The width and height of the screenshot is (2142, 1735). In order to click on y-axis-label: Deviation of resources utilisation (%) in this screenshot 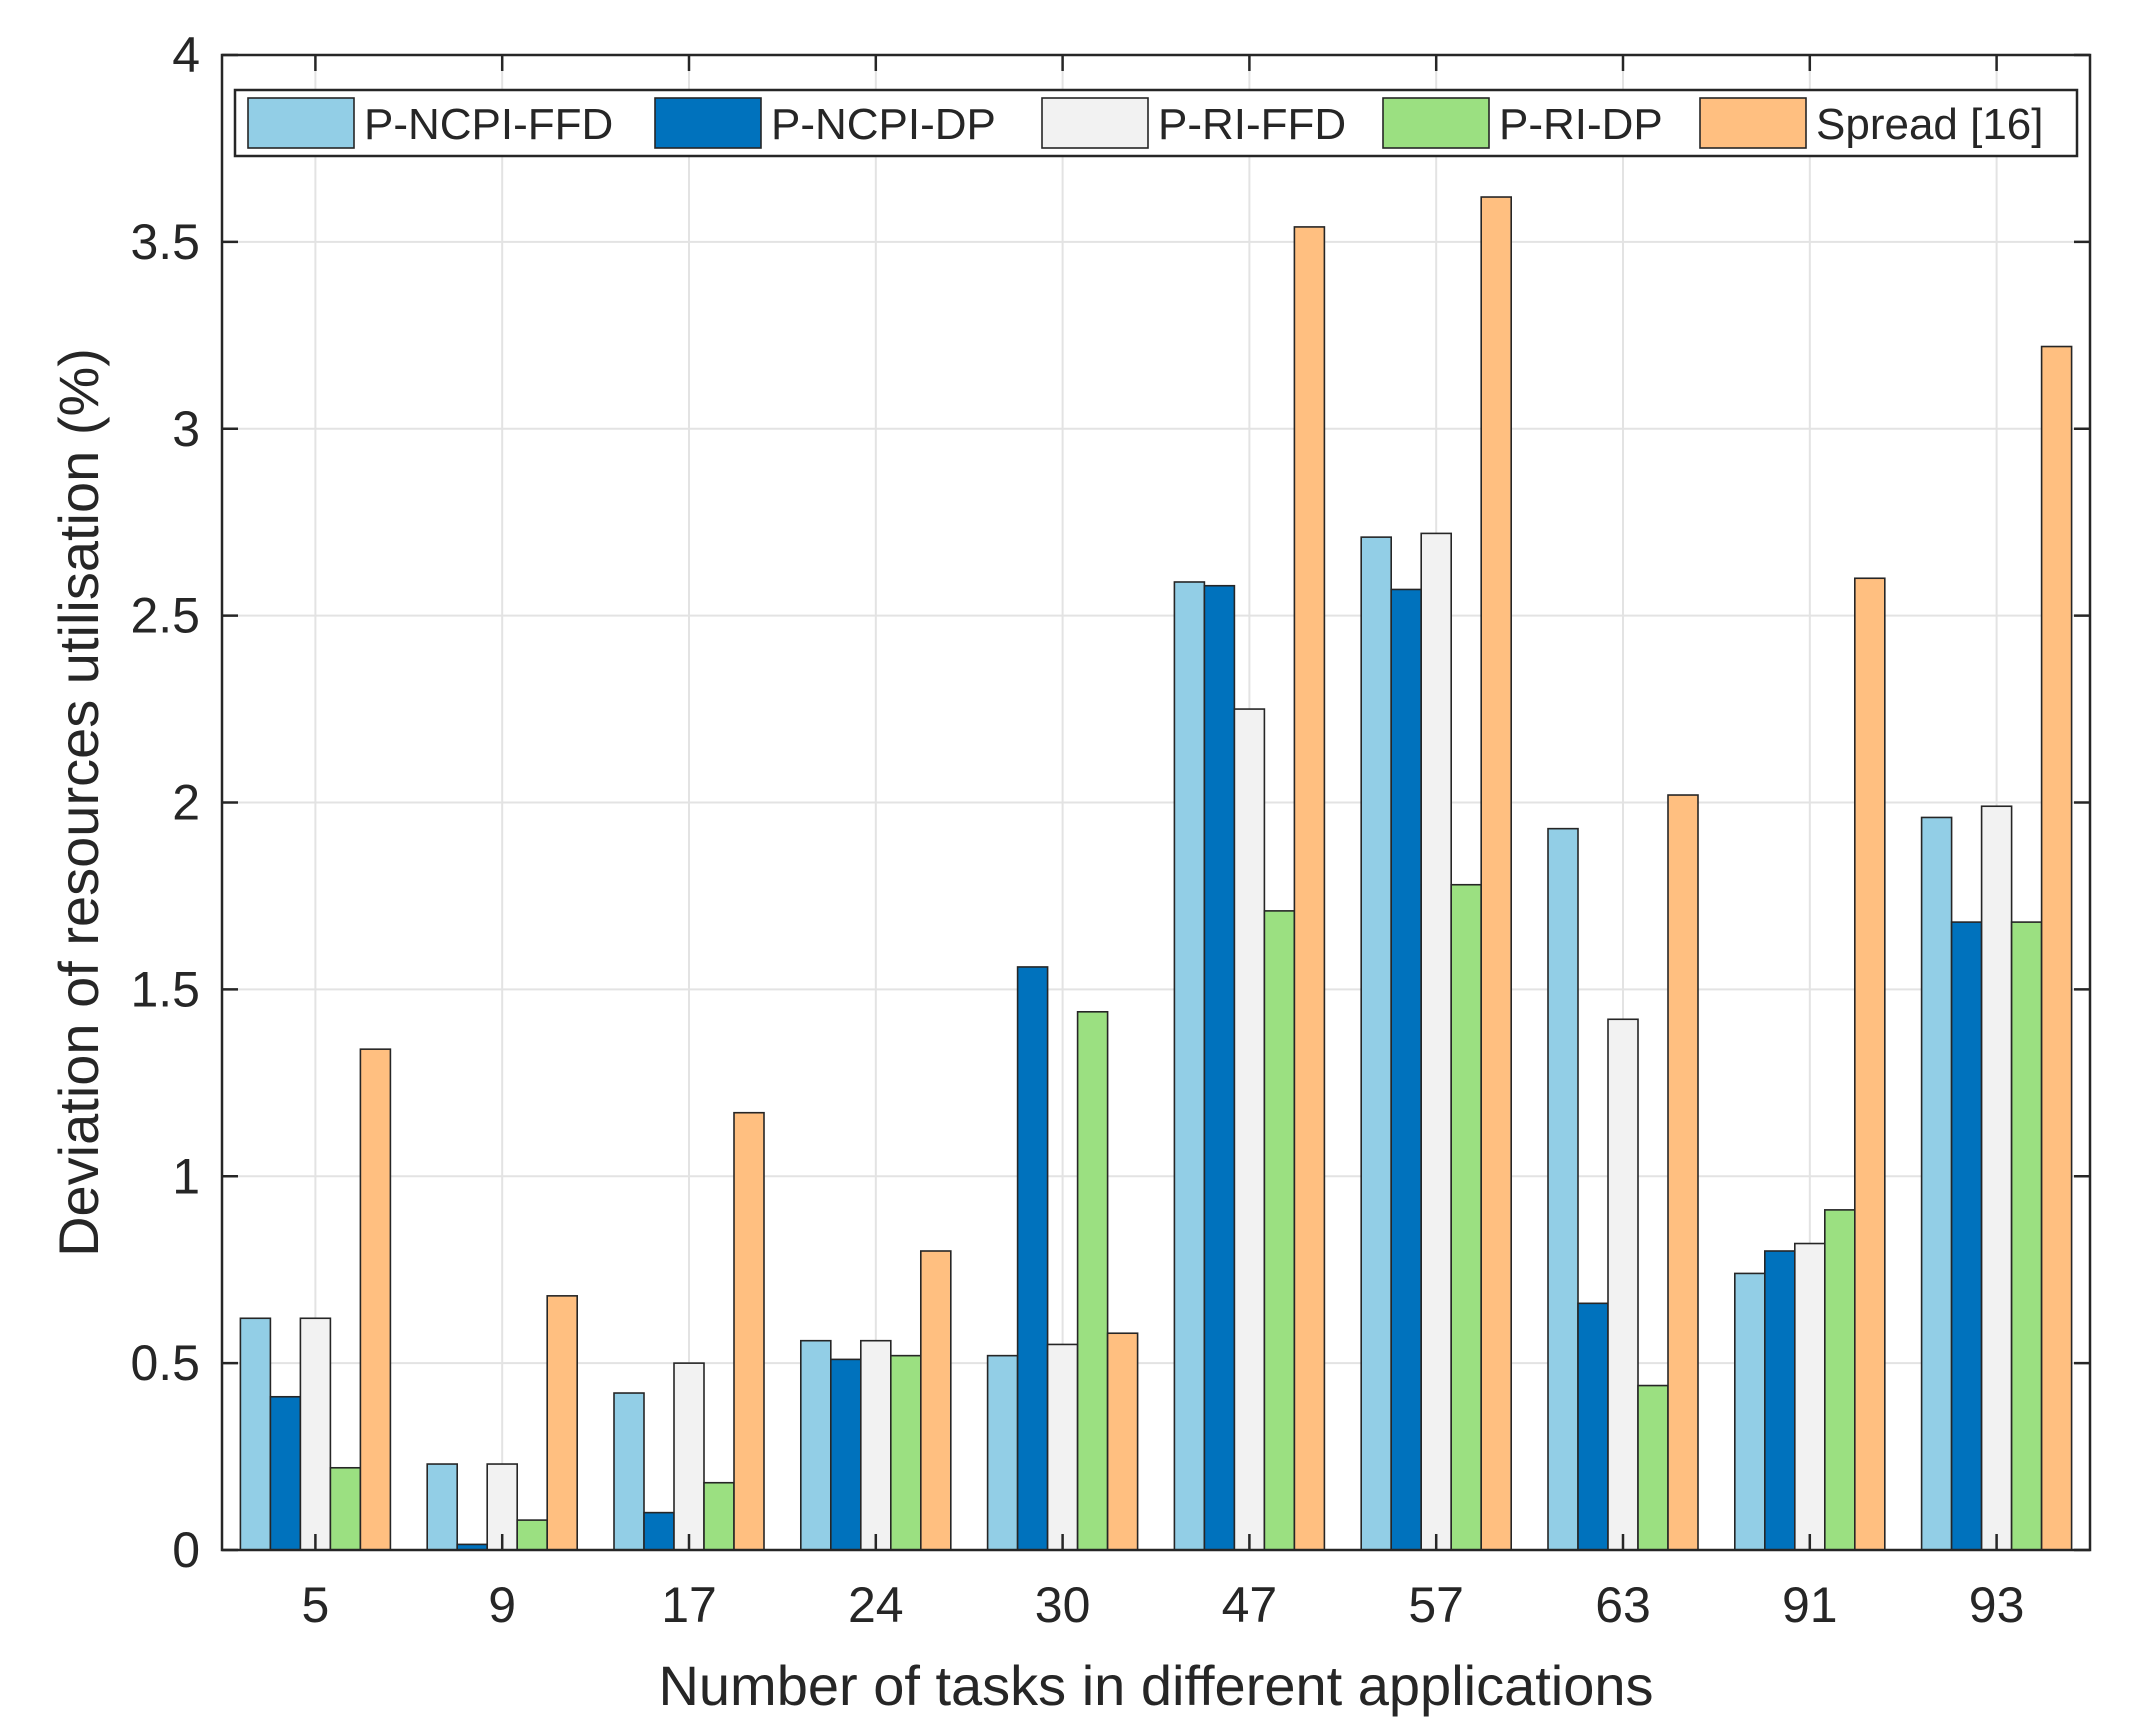, I will do `click(78, 802)`.